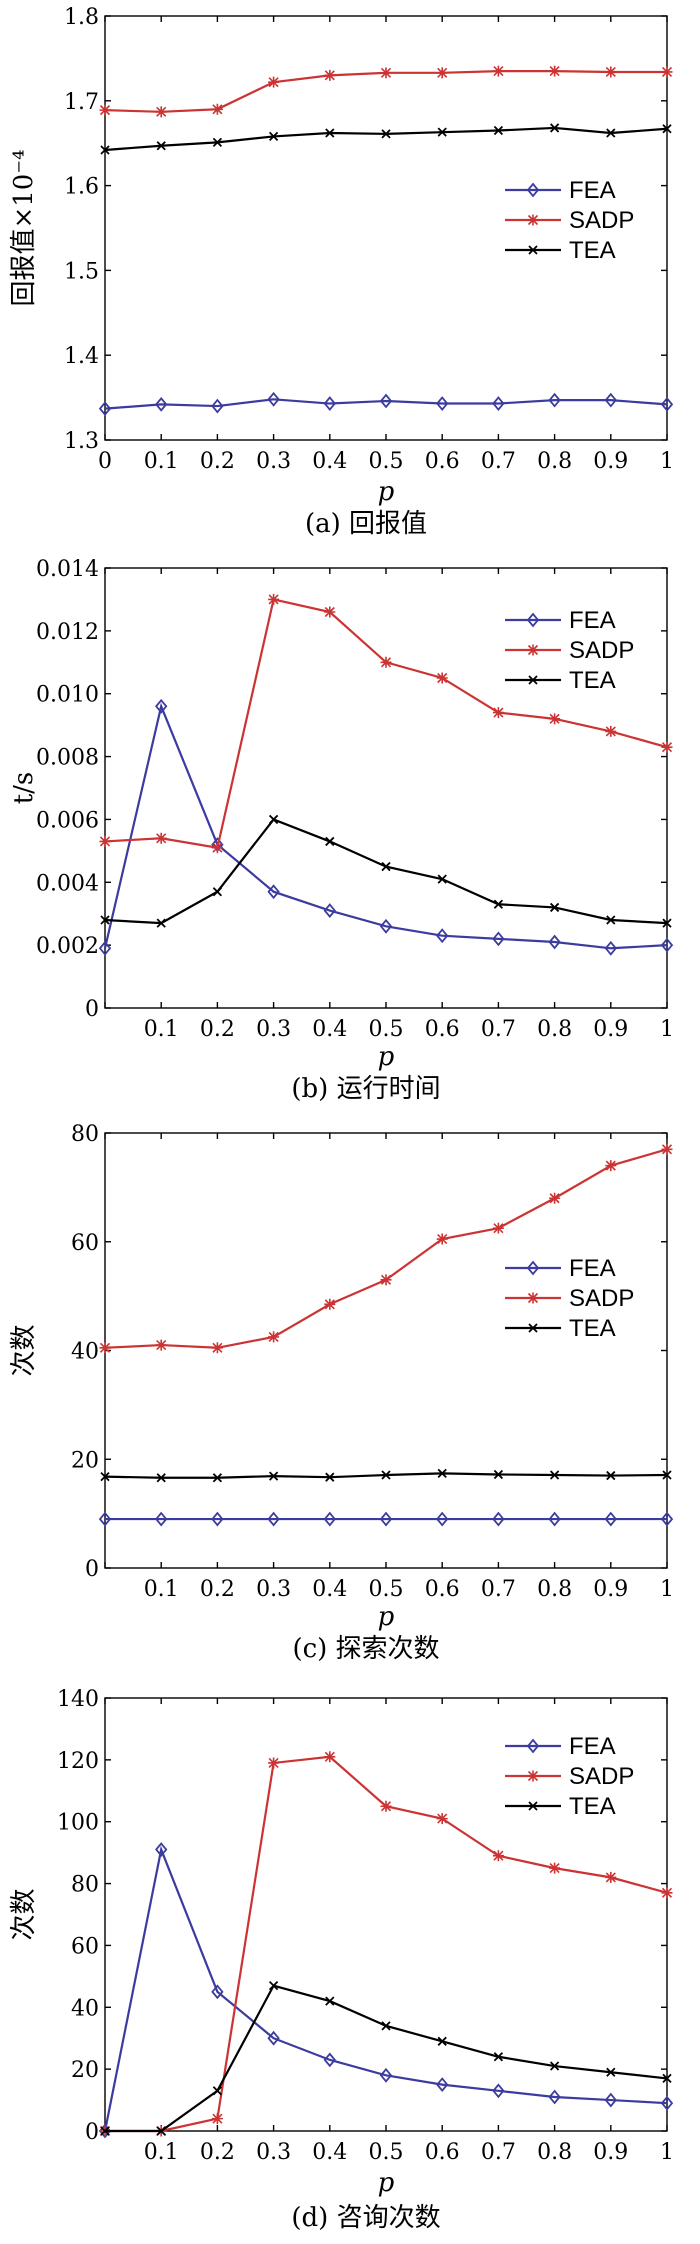 The width and height of the screenshot is (700, 2244). I want to click on x-tick-label: 0.1, so click(161, 2152).